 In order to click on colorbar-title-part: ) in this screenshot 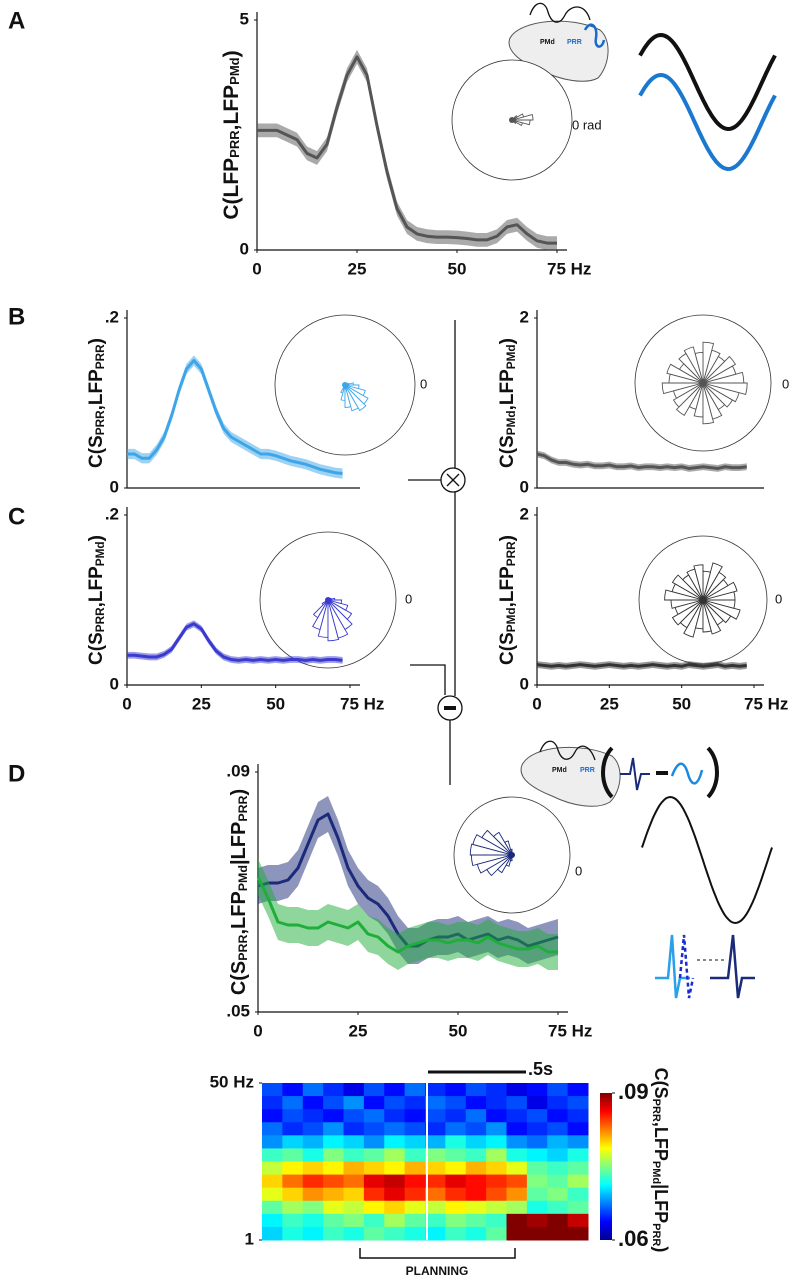, I will do `click(661, 1249)`.